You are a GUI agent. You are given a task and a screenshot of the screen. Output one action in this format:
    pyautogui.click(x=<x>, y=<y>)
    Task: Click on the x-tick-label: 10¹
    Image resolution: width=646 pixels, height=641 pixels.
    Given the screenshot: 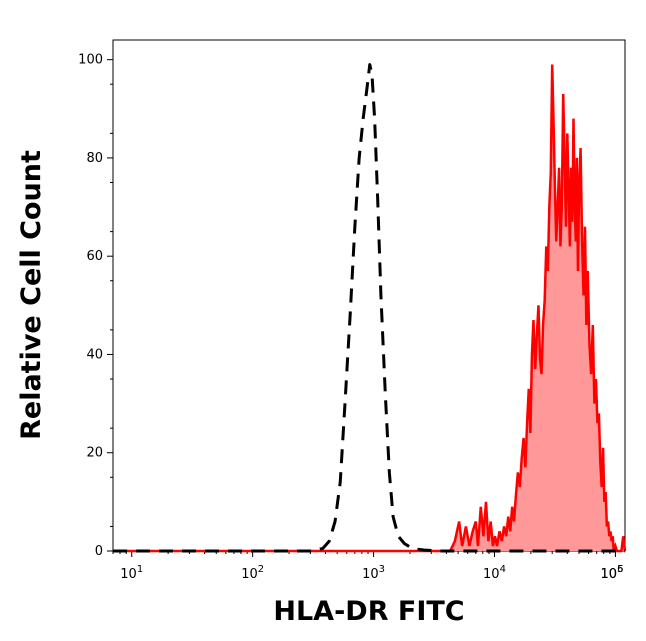 What is the action you would take?
    pyautogui.click(x=131, y=573)
    